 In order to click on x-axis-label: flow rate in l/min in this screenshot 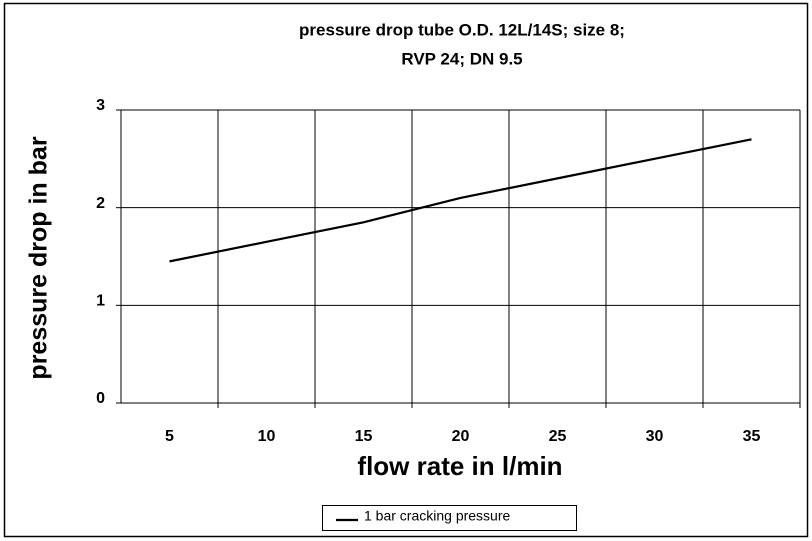, I will do `click(459, 466)`.